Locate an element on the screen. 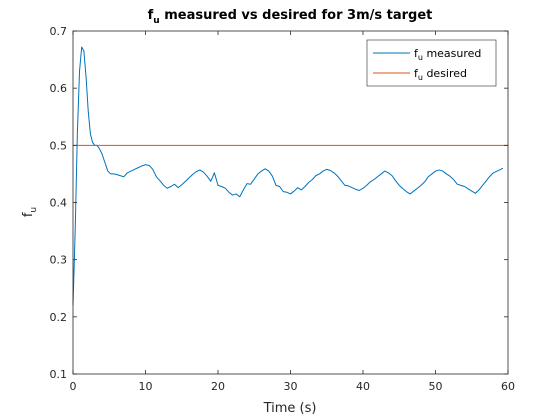  y-tick-label: 0.2 is located at coordinates (59, 317).